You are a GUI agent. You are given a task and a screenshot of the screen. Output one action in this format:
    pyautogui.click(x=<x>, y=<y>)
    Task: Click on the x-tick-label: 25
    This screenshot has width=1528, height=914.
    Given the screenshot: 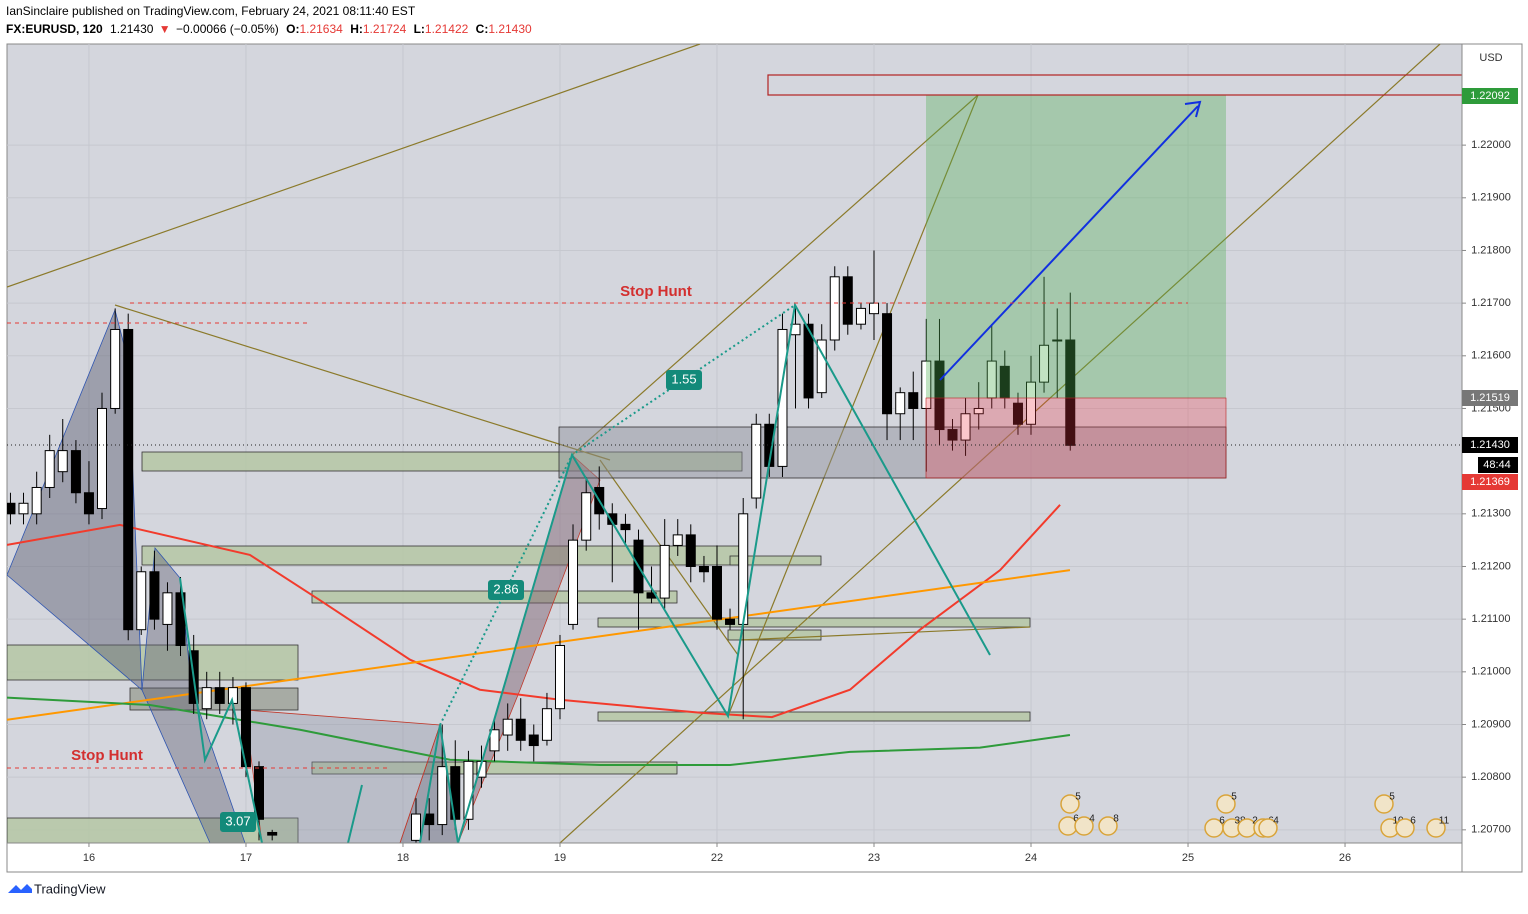 What is the action you would take?
    pyautogui.click(x=1188, y=858)
    